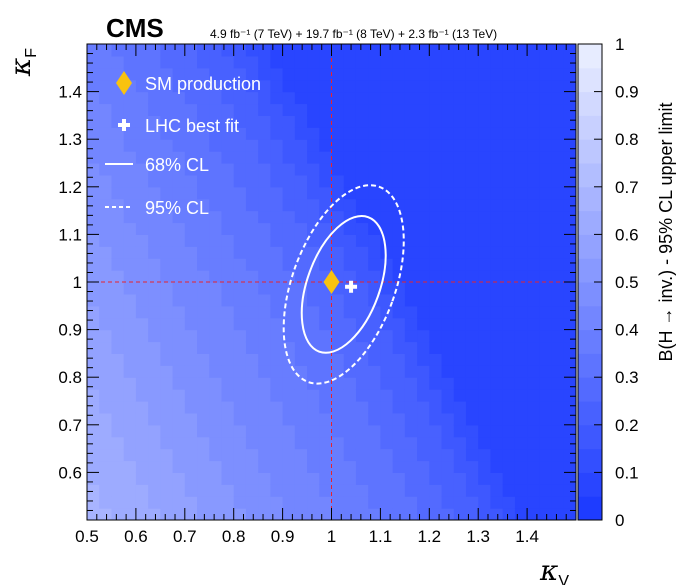  Describe the element at coordinates (177, 165) in the screenshot. I see `legend-label: 68% CL` at that location.